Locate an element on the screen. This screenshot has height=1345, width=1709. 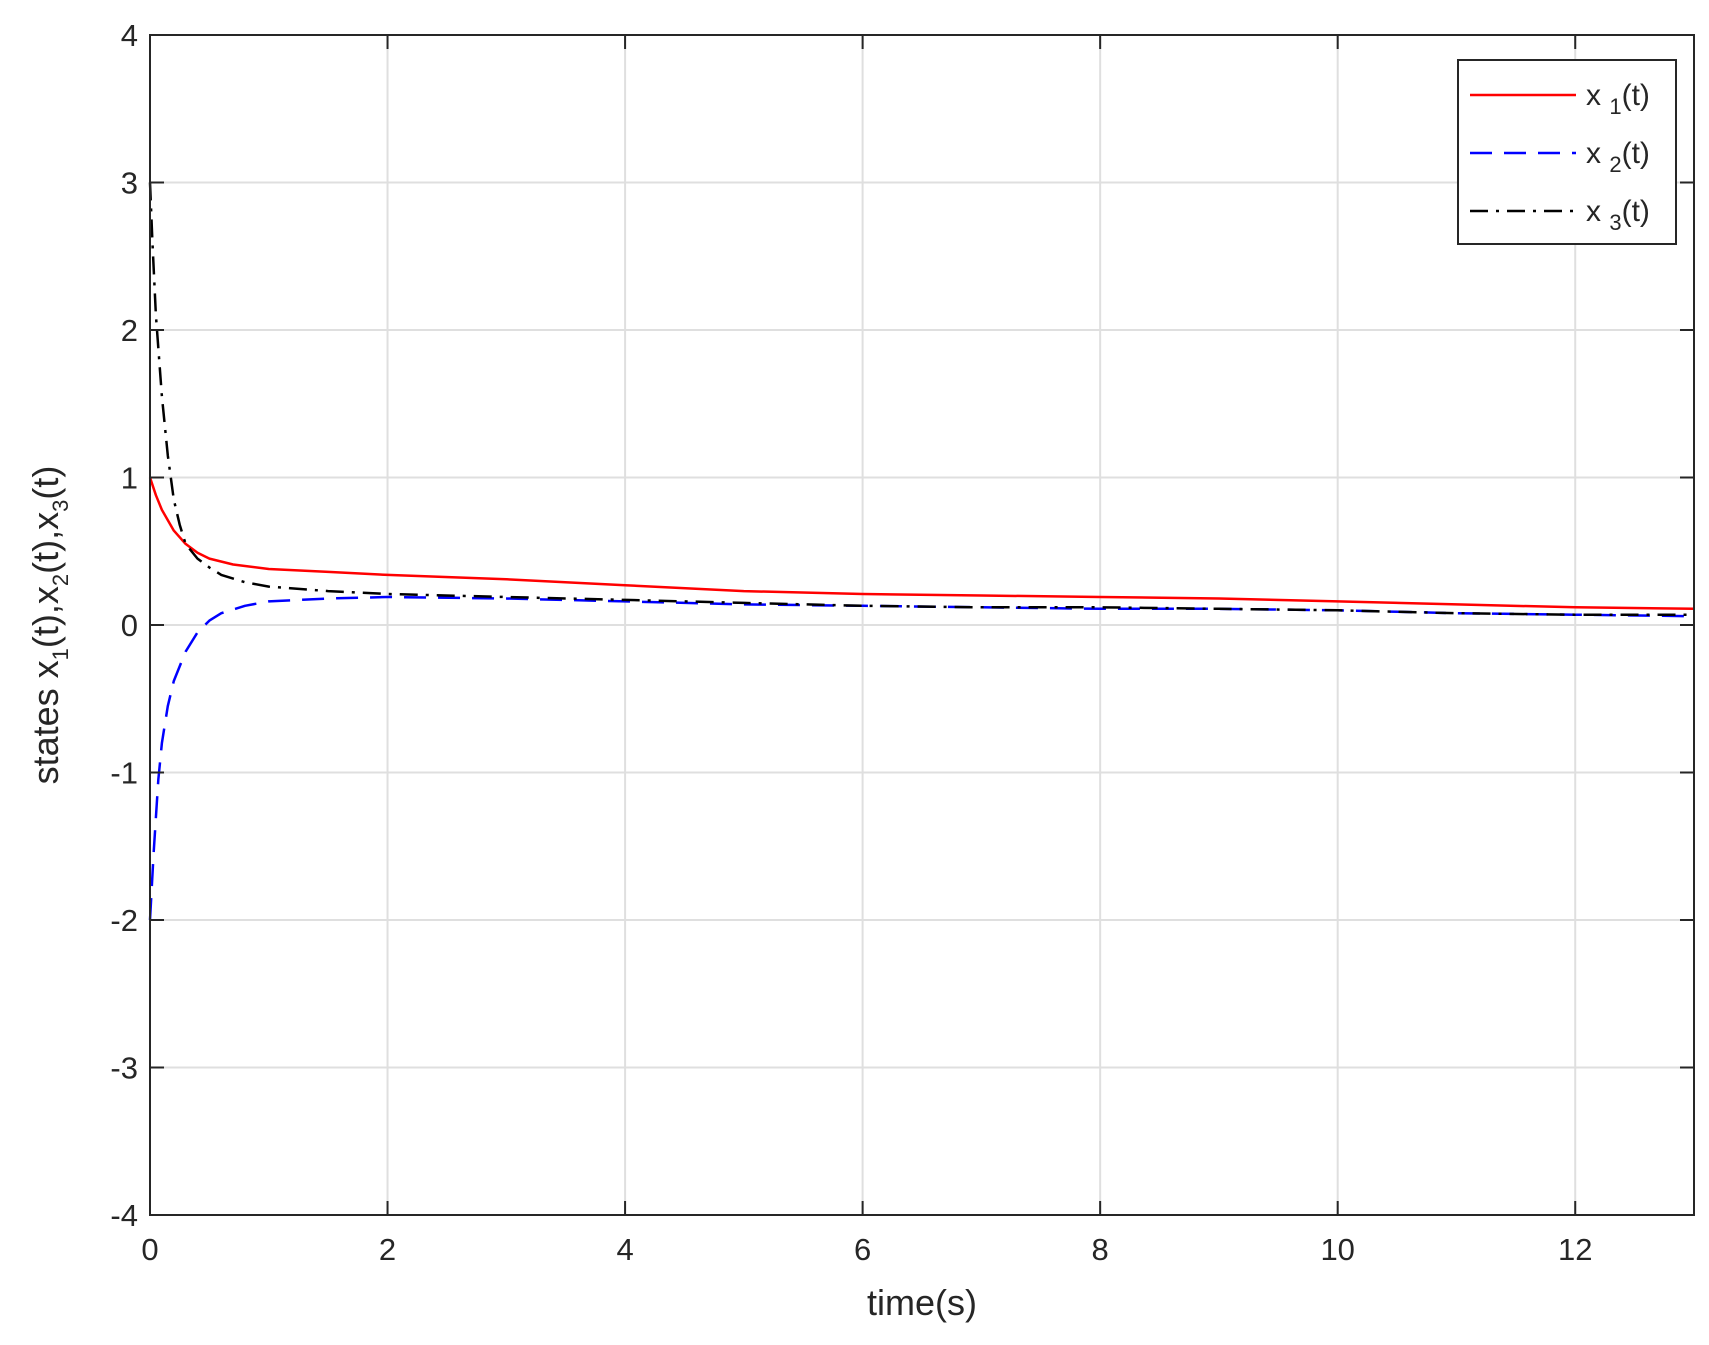
legend-label: x 1(t) is located at coordinates (1618, 99).